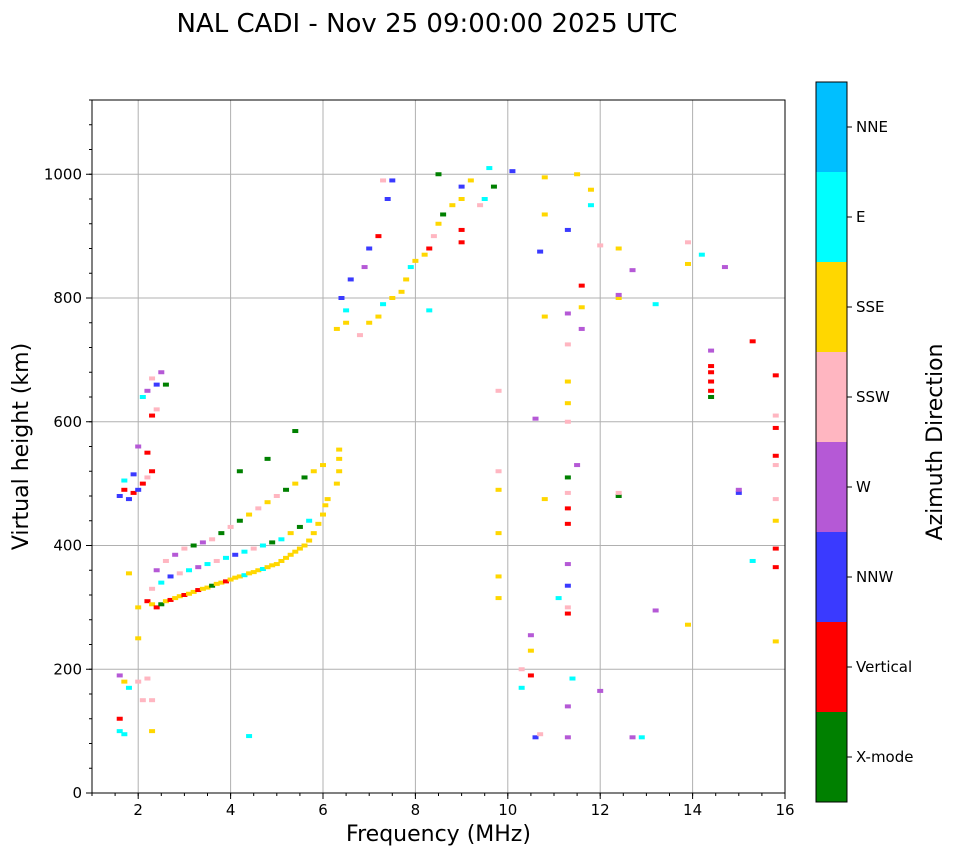  I want to click on colorbar-tick-label: E, so click(860, 217).